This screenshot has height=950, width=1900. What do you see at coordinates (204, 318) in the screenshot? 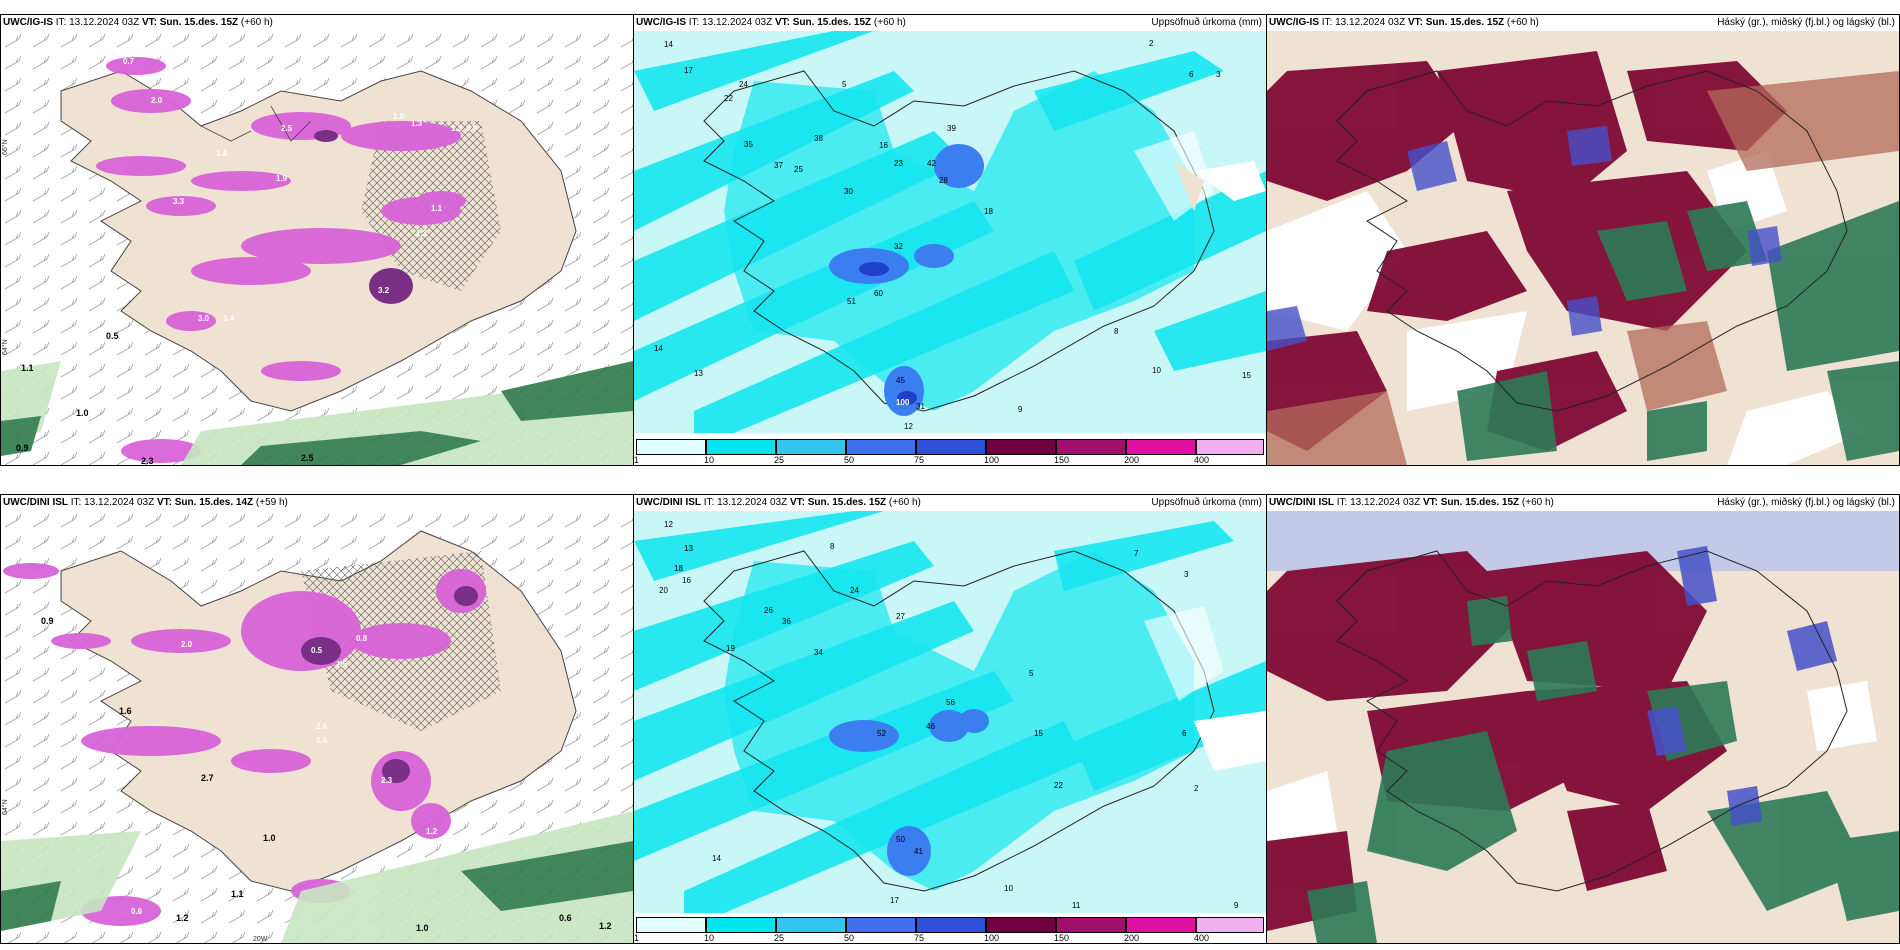
I see `svg-text: 3.0` at bounding box center [204, 318].